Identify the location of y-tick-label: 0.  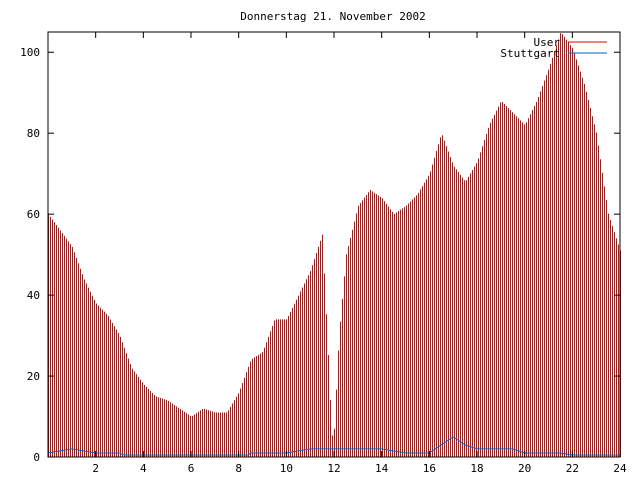
(36, 457).